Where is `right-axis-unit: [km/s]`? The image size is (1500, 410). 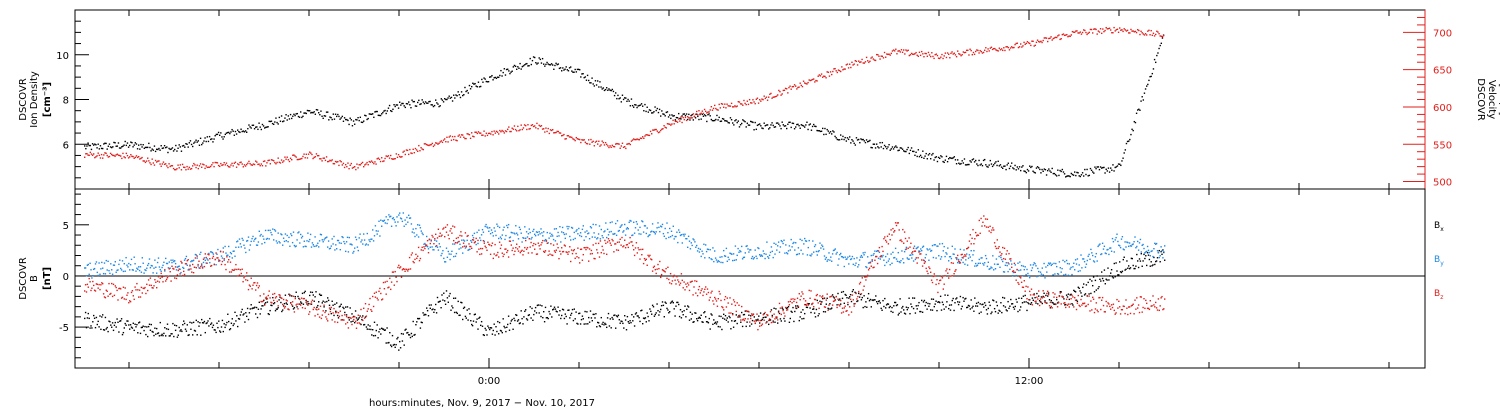 right-axis-unit: [km/s] is located at coordinates (1498, 100).